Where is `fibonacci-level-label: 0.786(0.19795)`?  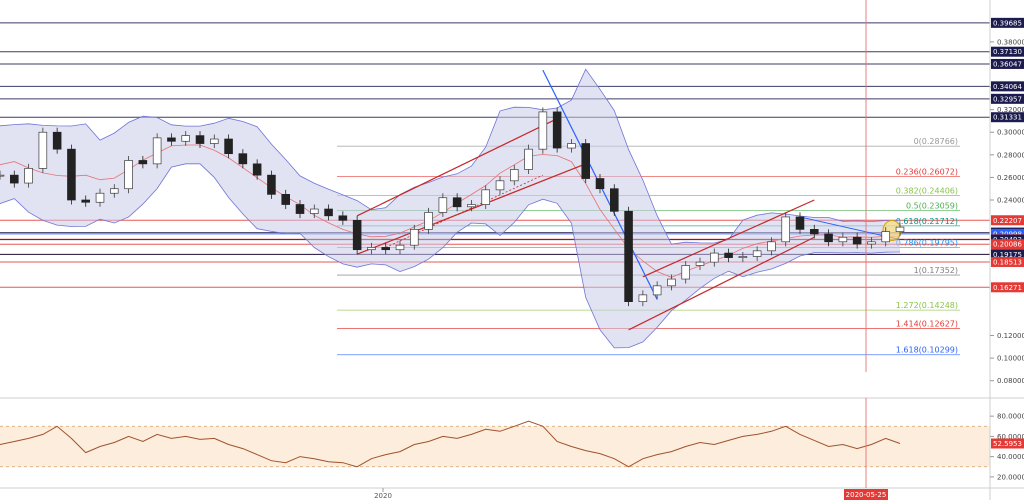 fibonacci-level-label: 0.786(0.19795) is located at coordinates (927, 242).